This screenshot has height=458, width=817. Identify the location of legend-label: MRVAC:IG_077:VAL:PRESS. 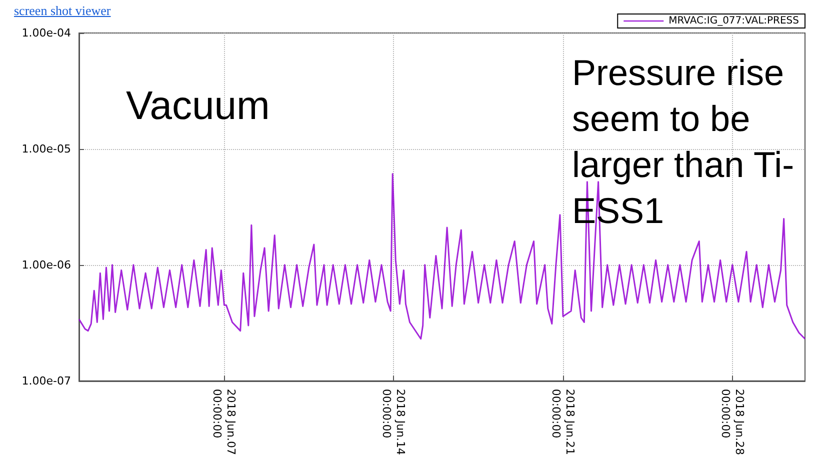
(734, 21).